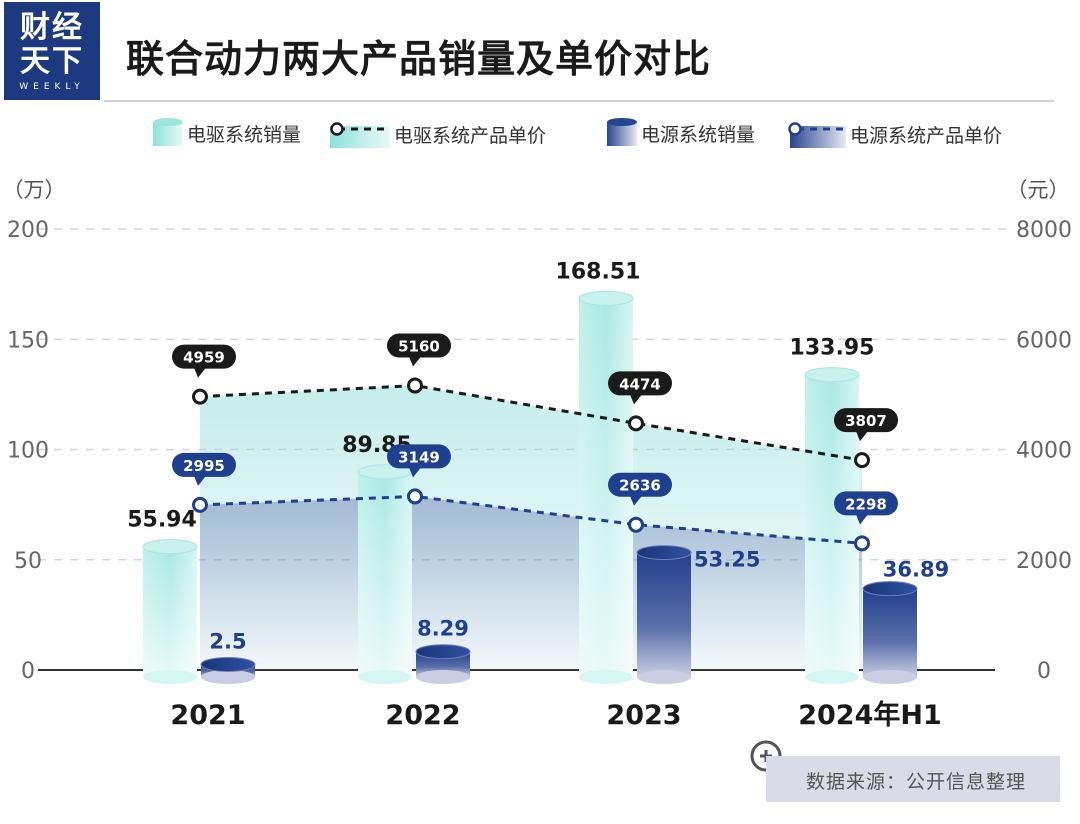 The height and width of the screenshot is (824, 1080). What do you see at coordinates (622, 122) in the screenshot?
I see `legend-swatch-top` at bounding box center [622, 122].